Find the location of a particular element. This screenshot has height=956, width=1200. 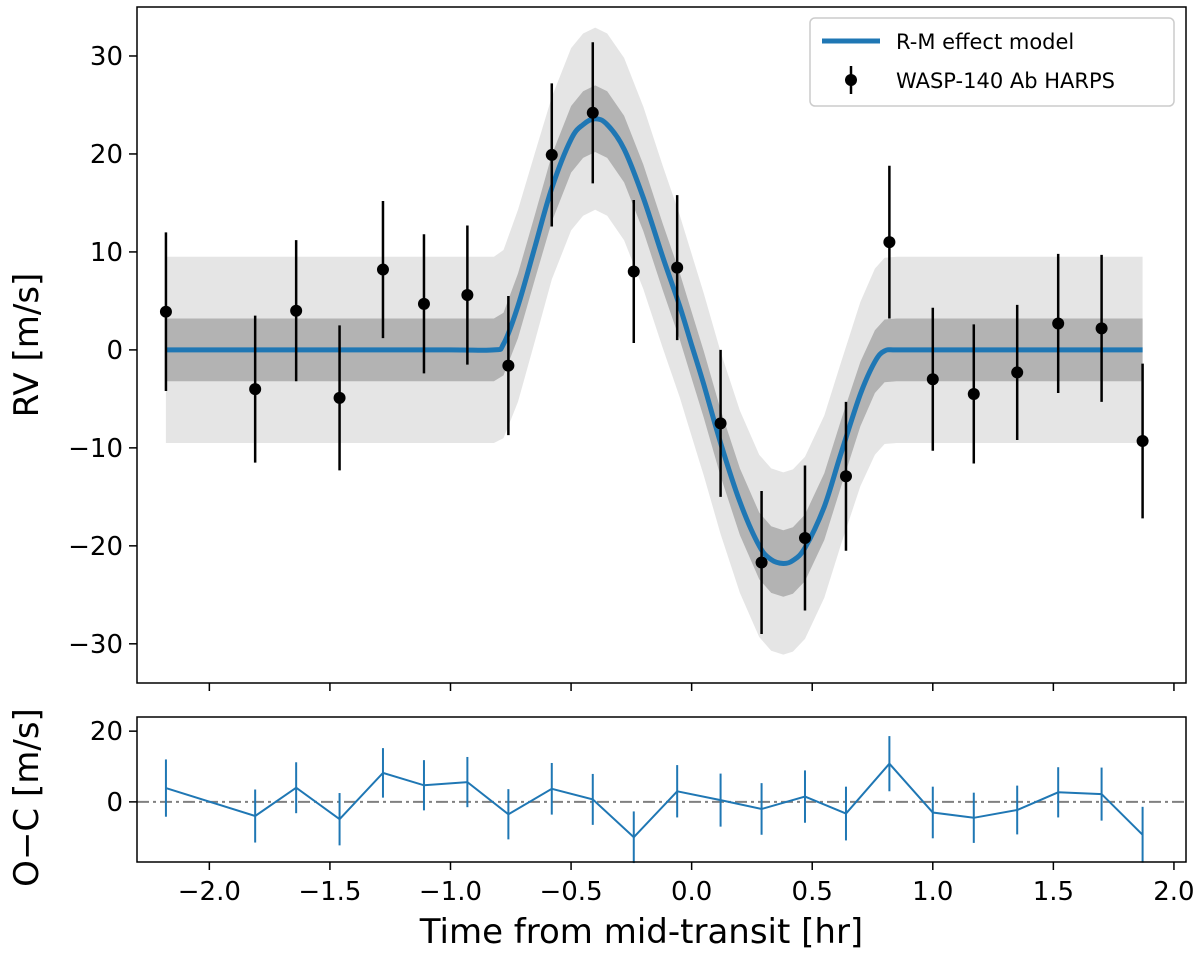

x-tick-label: −1.5 is located at coordinates (329, 892).